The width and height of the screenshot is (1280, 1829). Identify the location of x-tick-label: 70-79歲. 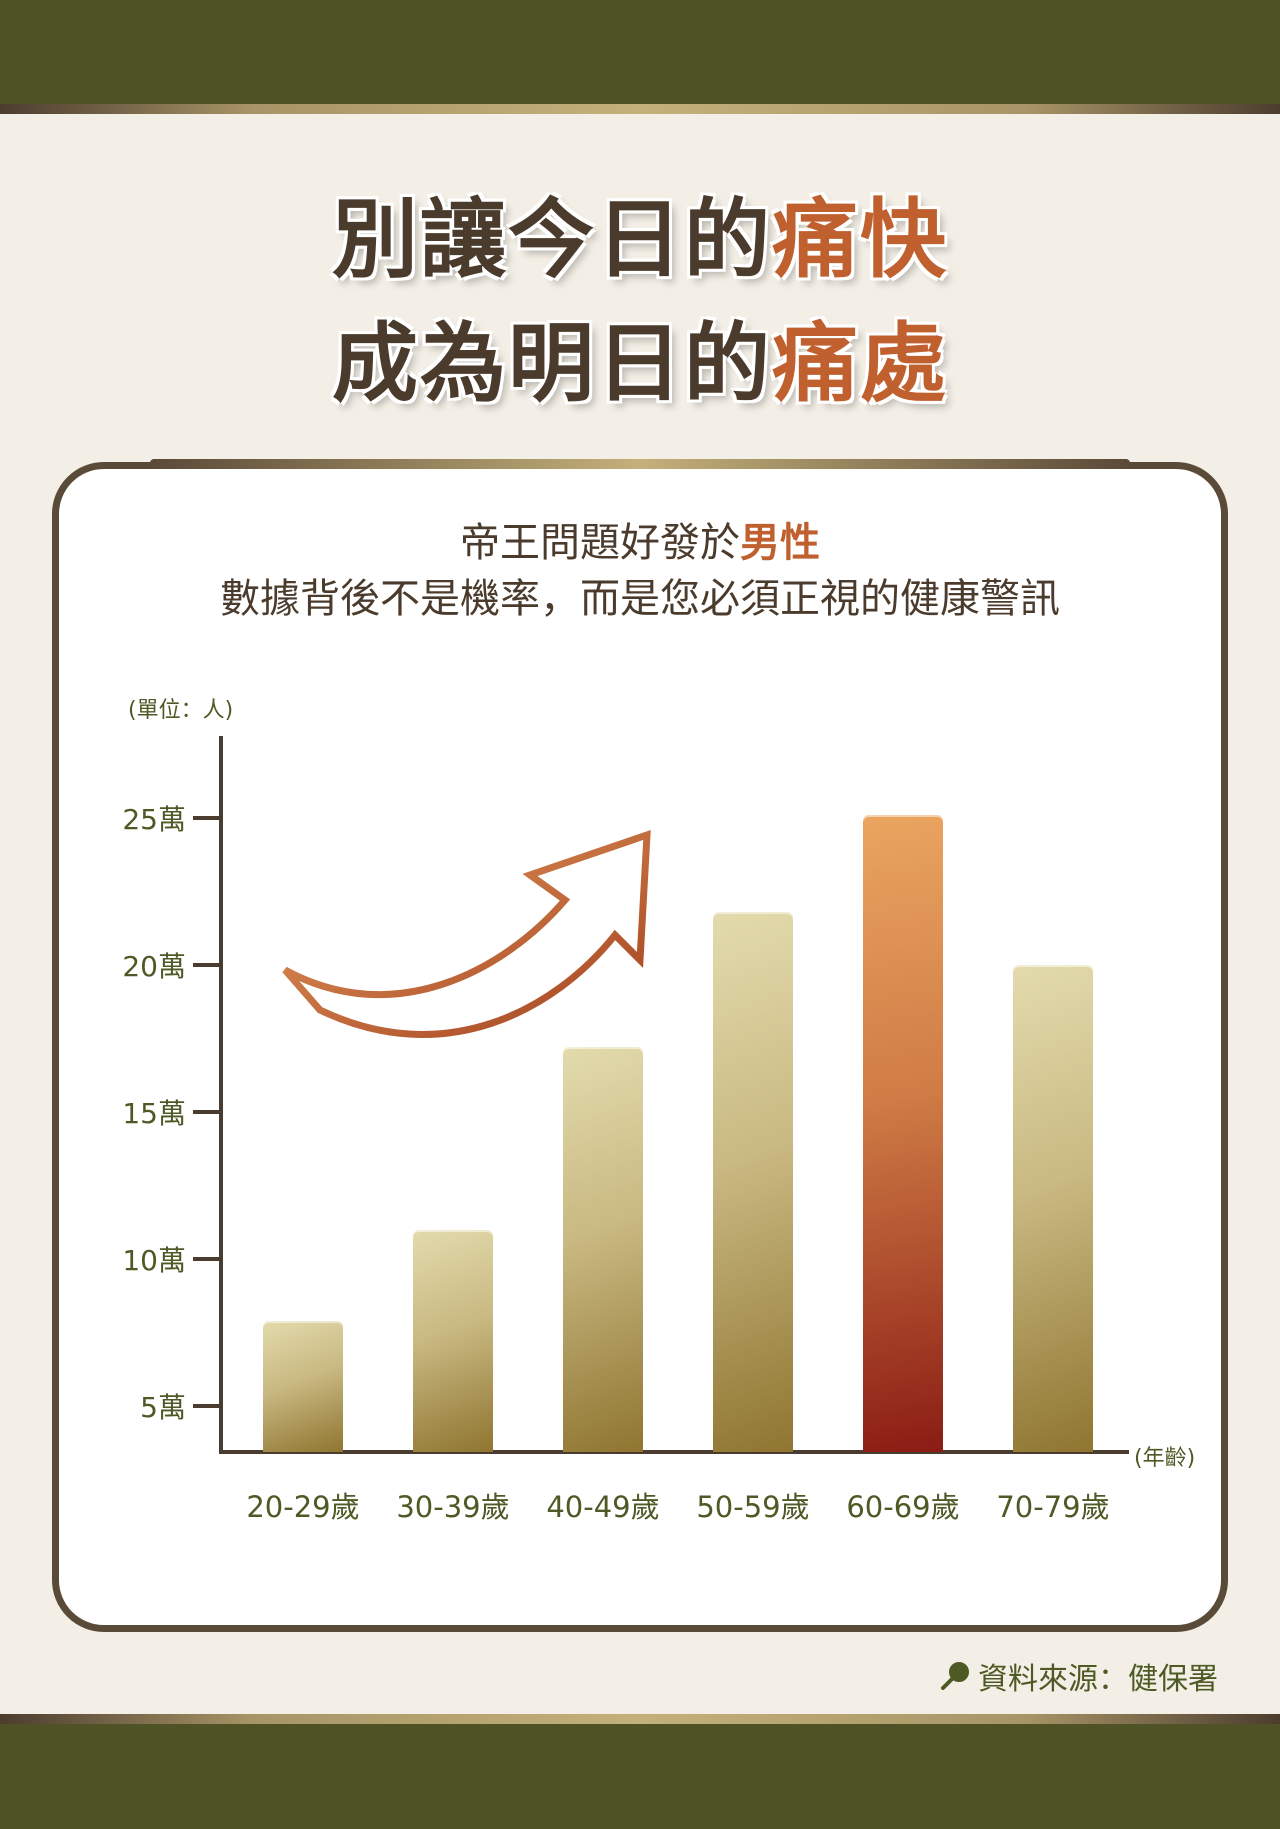
(1053, 1507).